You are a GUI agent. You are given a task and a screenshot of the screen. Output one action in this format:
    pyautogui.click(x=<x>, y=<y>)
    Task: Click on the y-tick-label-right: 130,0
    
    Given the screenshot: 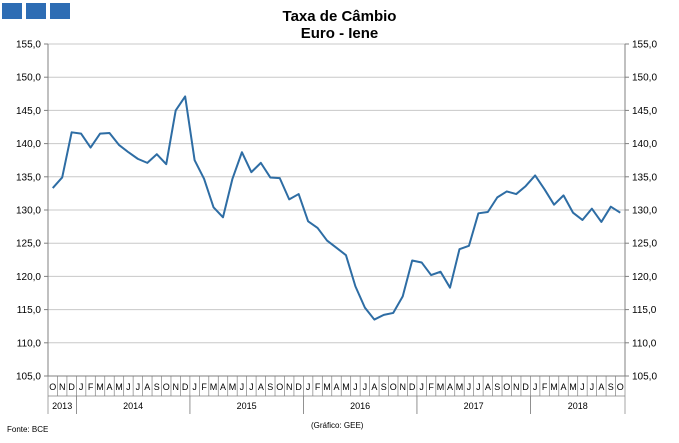 What is the action you would take?
    pyautogui.click(x=644, y=211)
    